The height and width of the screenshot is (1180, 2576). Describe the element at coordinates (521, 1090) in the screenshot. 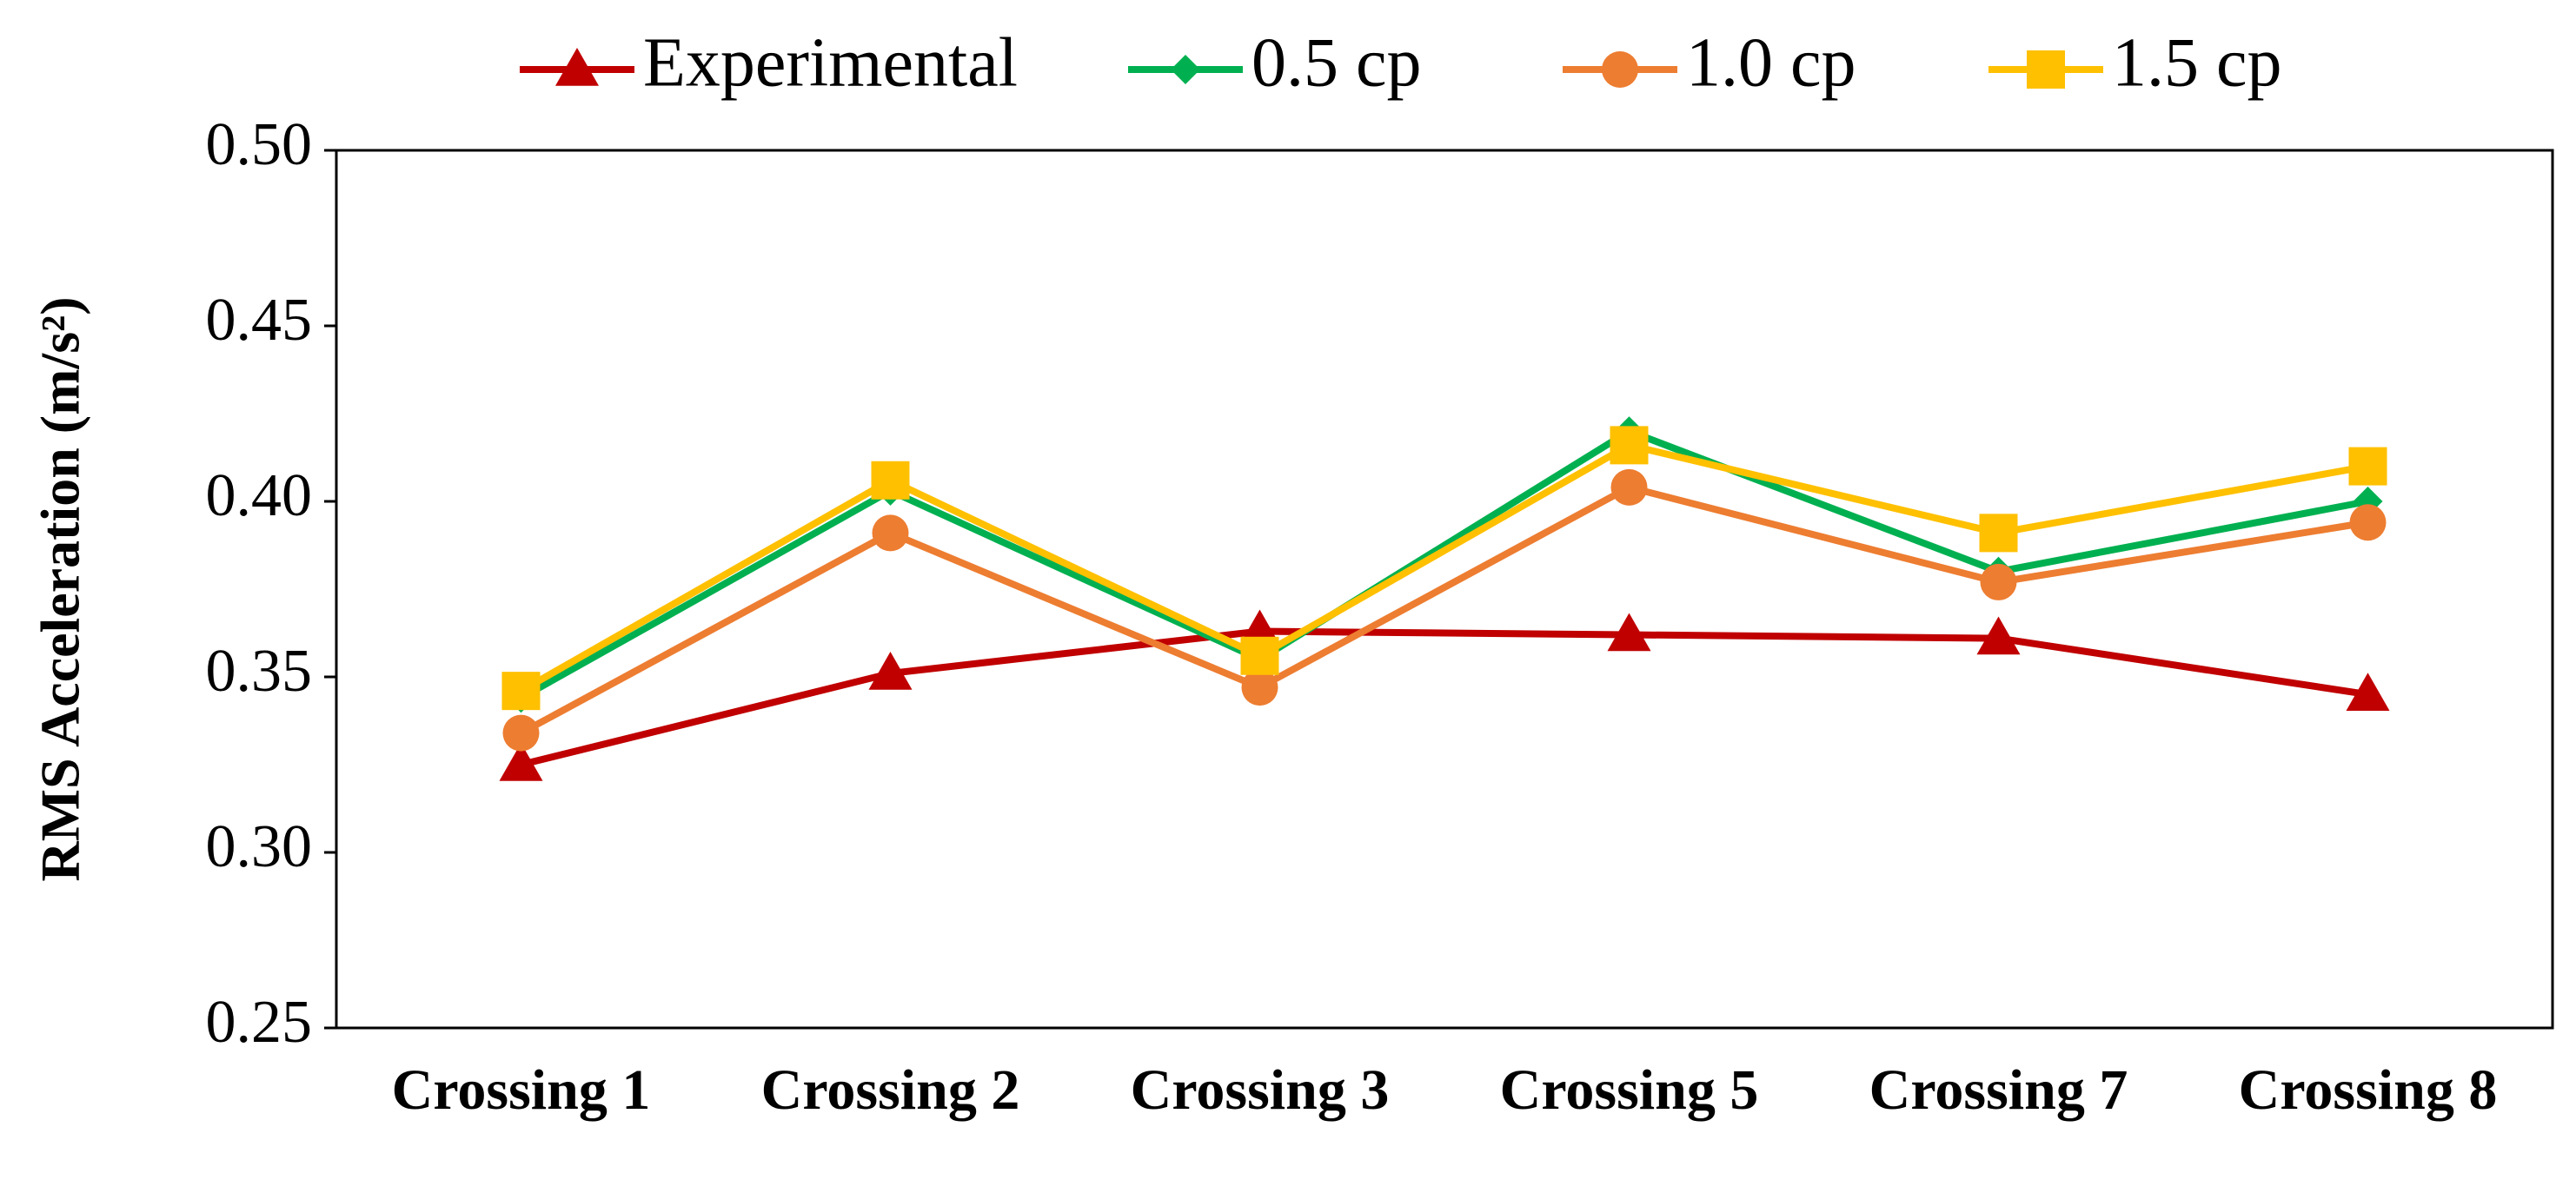

I see `x-tick-label-crossing-1: Crossing 1` at that location.